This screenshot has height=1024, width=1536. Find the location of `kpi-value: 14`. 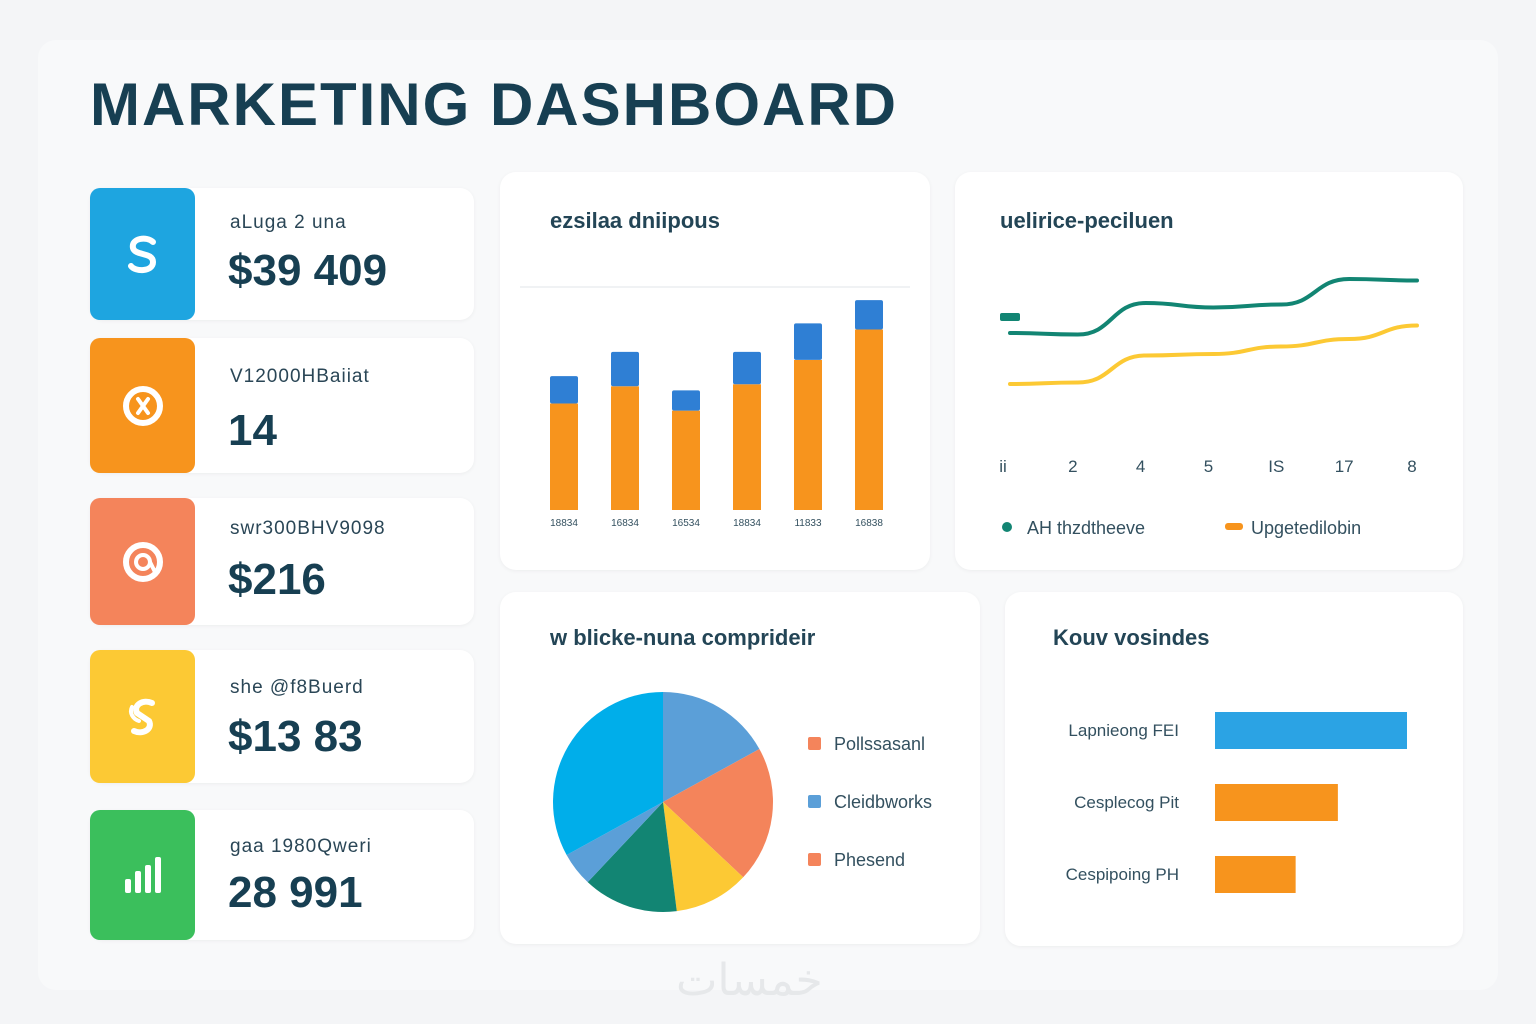

kpi-value: 14 is located at coordinates (252, 430).